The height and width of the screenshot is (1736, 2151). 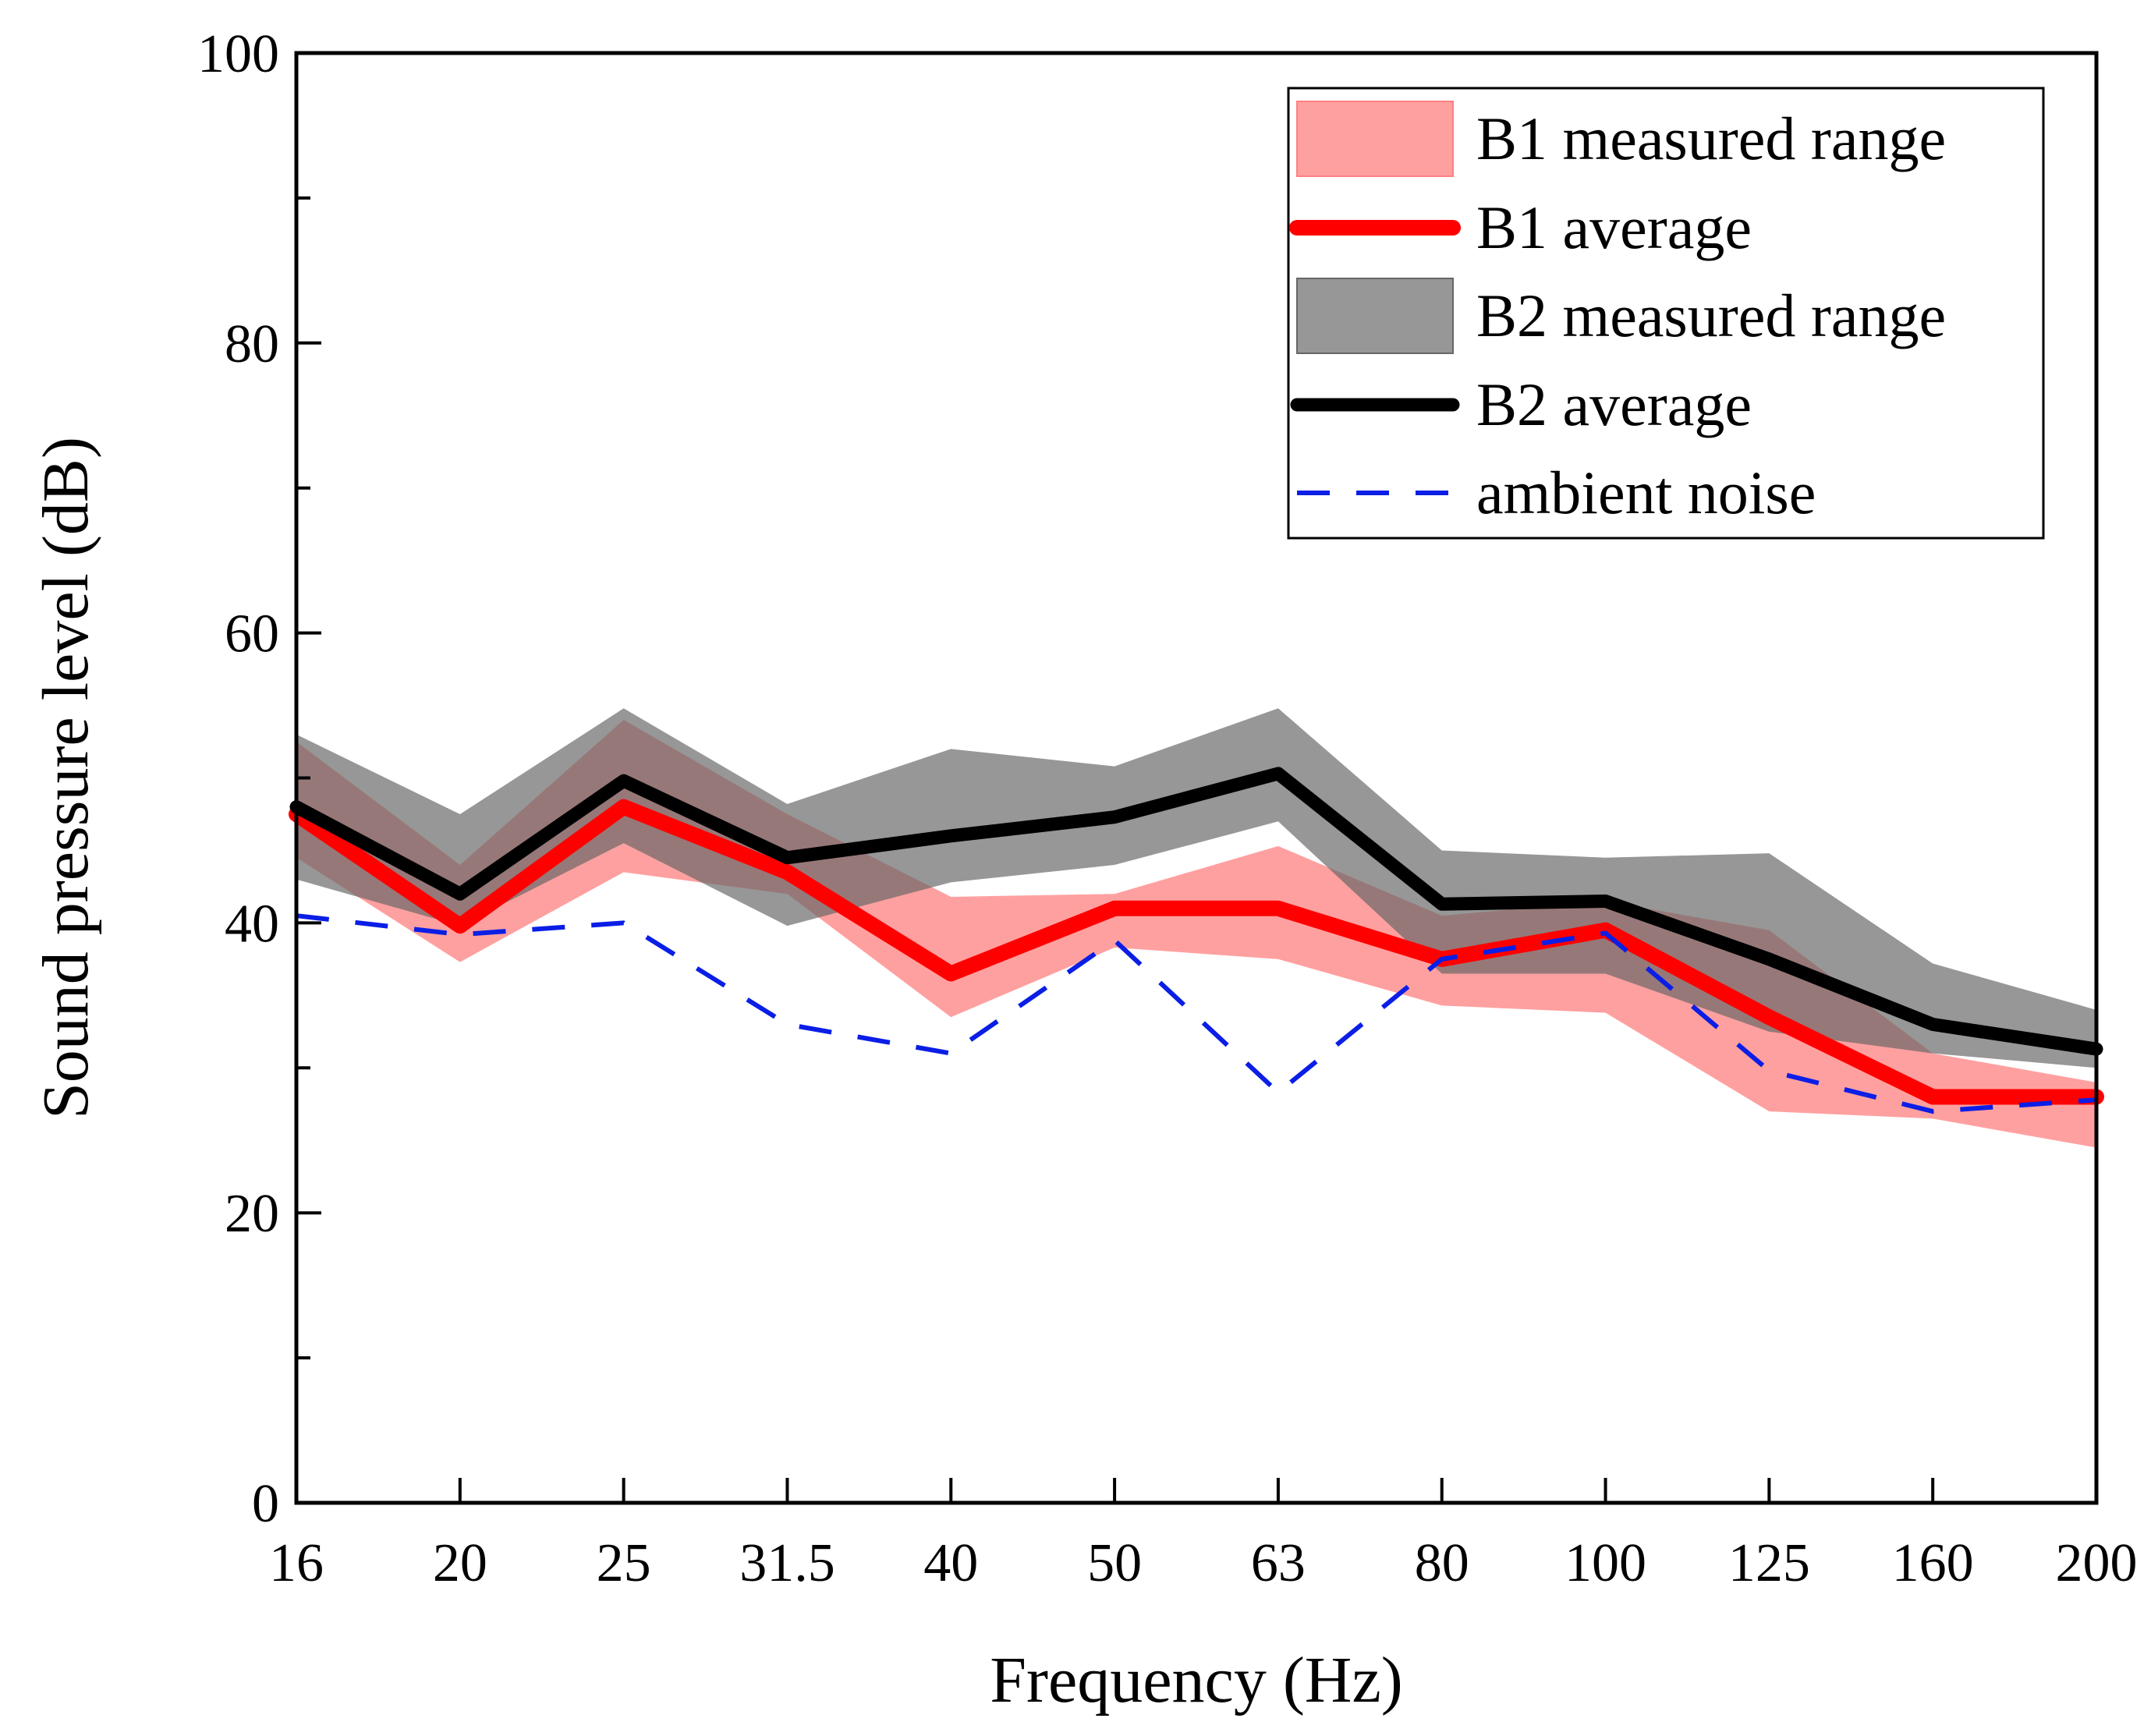 I want to click on y-tick-label: 80, so click(x=252, y=344).